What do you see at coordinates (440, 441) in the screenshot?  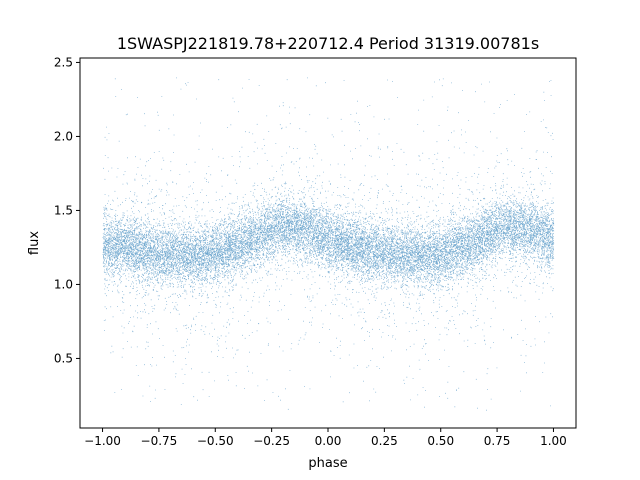 I see `x-tick-label: 0.50` at bounding box center [440, 441].